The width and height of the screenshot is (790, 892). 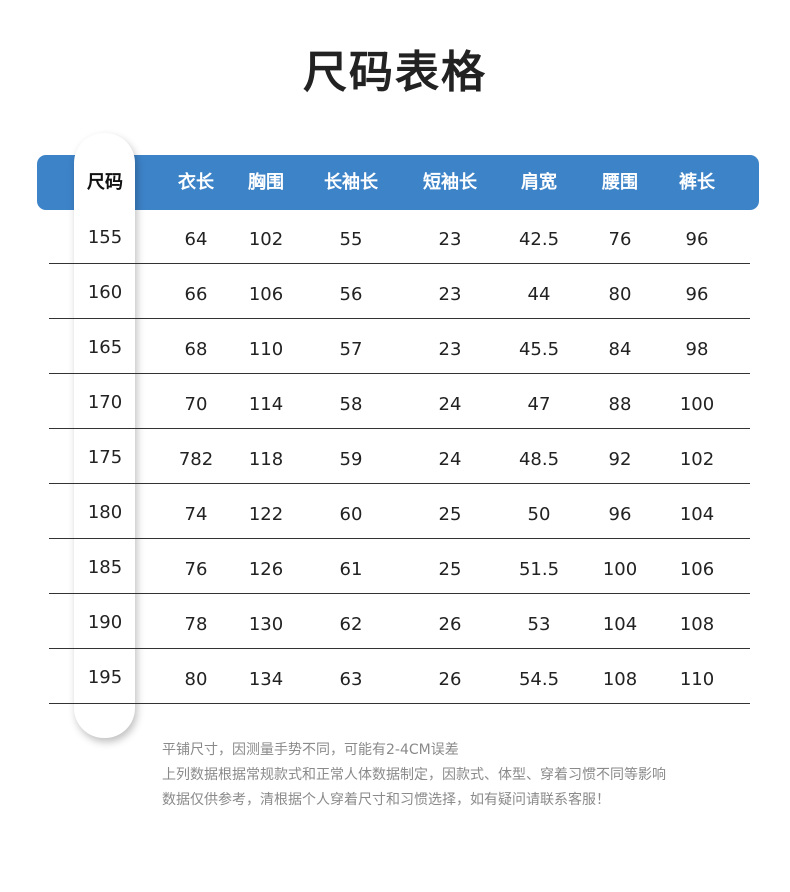 I want to click on column-header: 短袖长, so click(x=450, y=182).